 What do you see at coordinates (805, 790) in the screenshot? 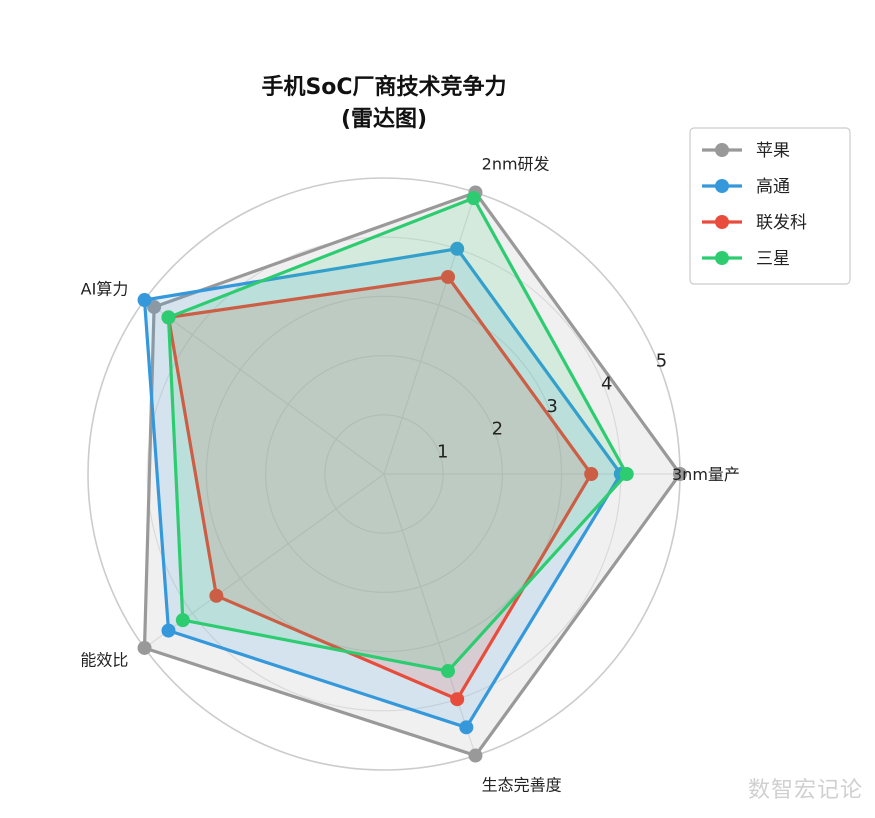
I see `watermark: 数智宏记论` at bounding box center [805, 790].